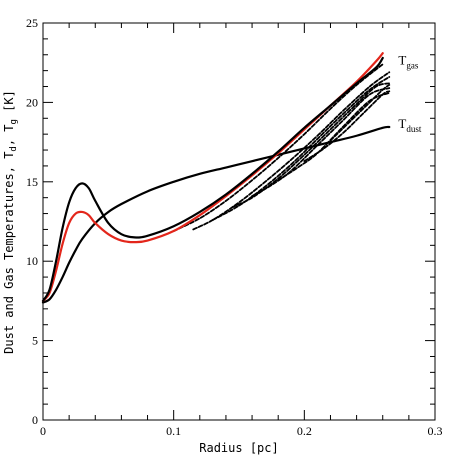 This screenshot has height=463, width=463. I want to click on annotation-tgas: Tgas, so click(408, 61).